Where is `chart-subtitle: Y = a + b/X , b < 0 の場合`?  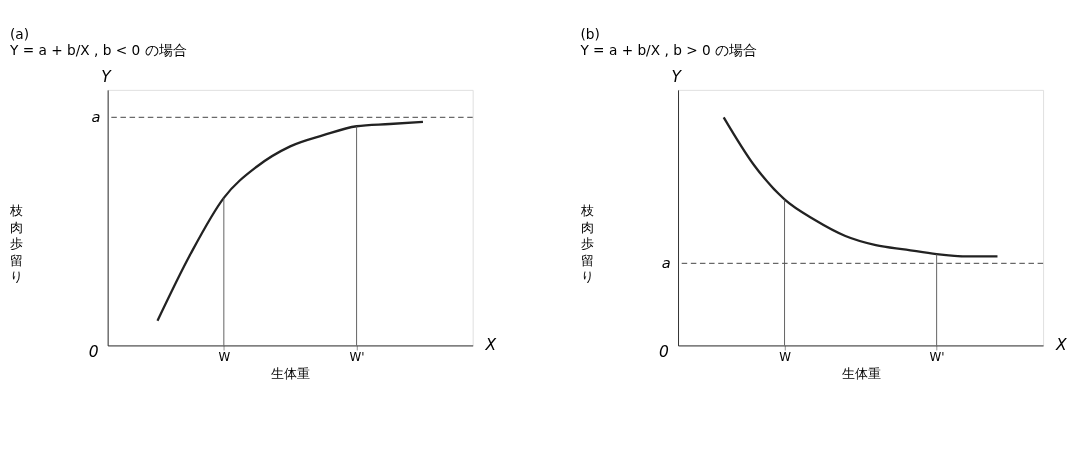 chart-subtitle: Y = a + b/X , b < 0 の場合 is located at coordinates (98, 50).